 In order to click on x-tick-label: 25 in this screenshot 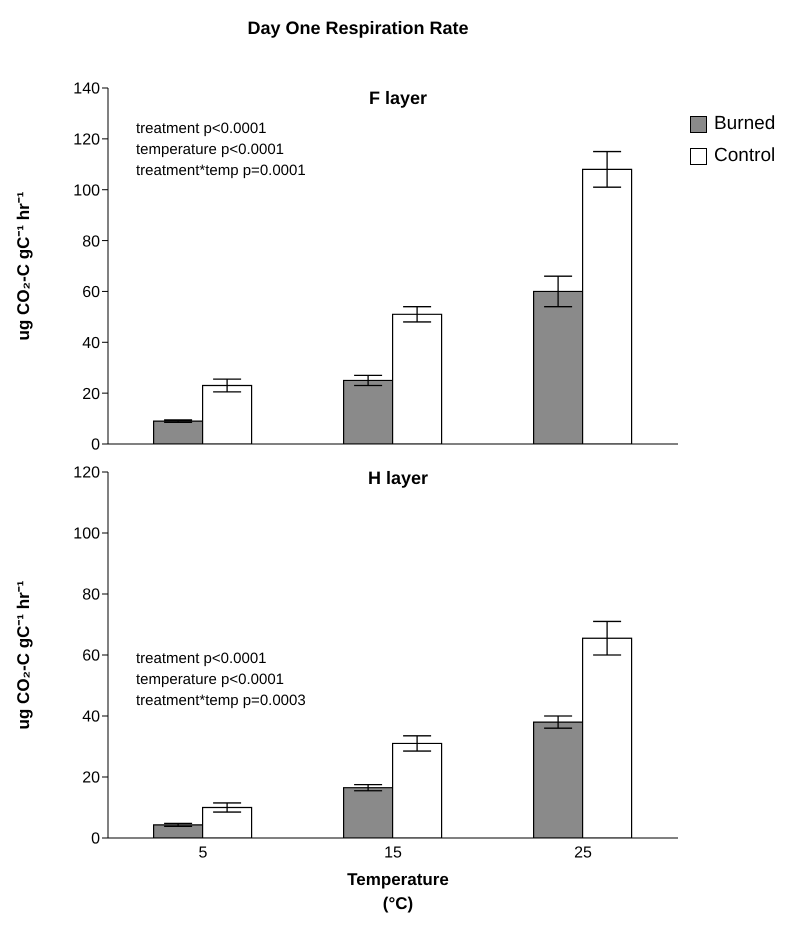, I will do `click(583, 853)`.